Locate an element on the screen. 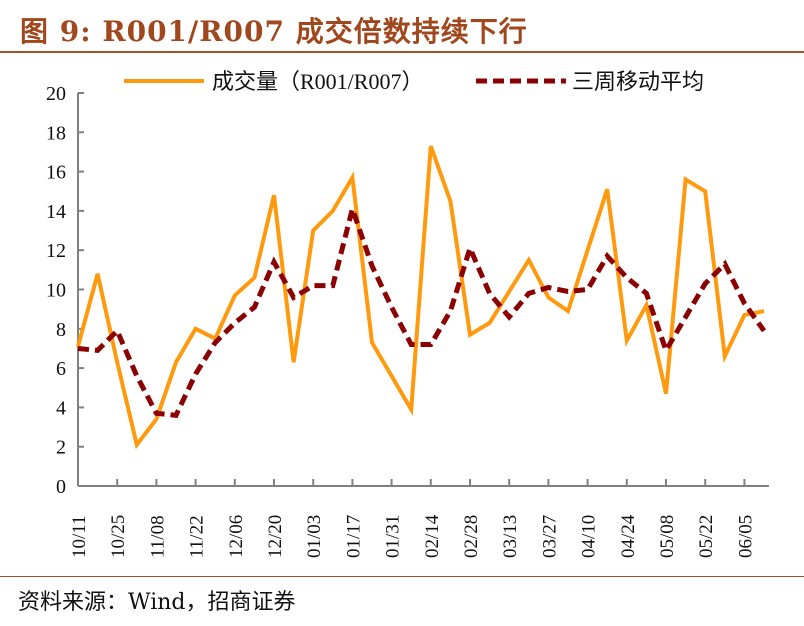  x-tick-label: 06/05 is located at coordinates (745, 536).